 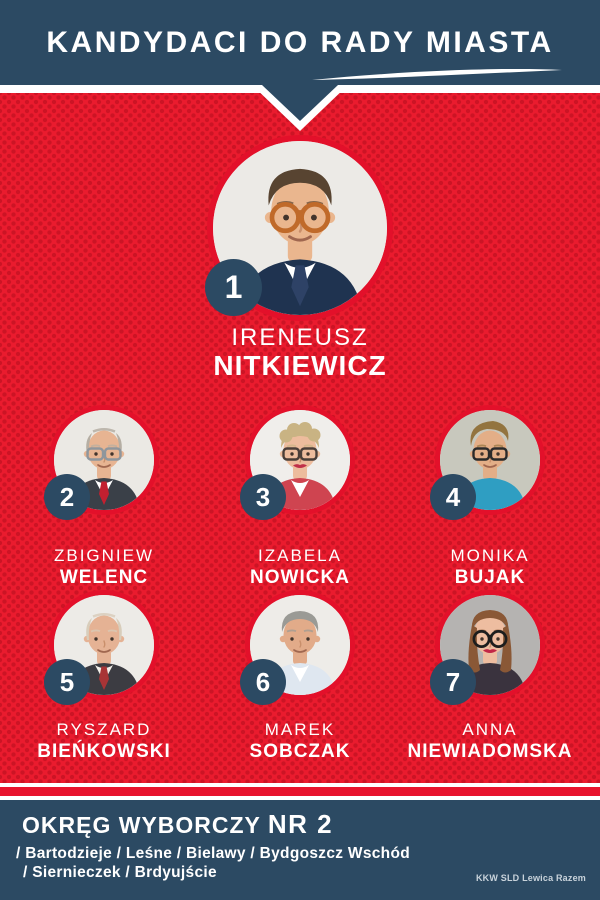 I want to click on candidate-number-badge: 7, so click(x=453, y=682).